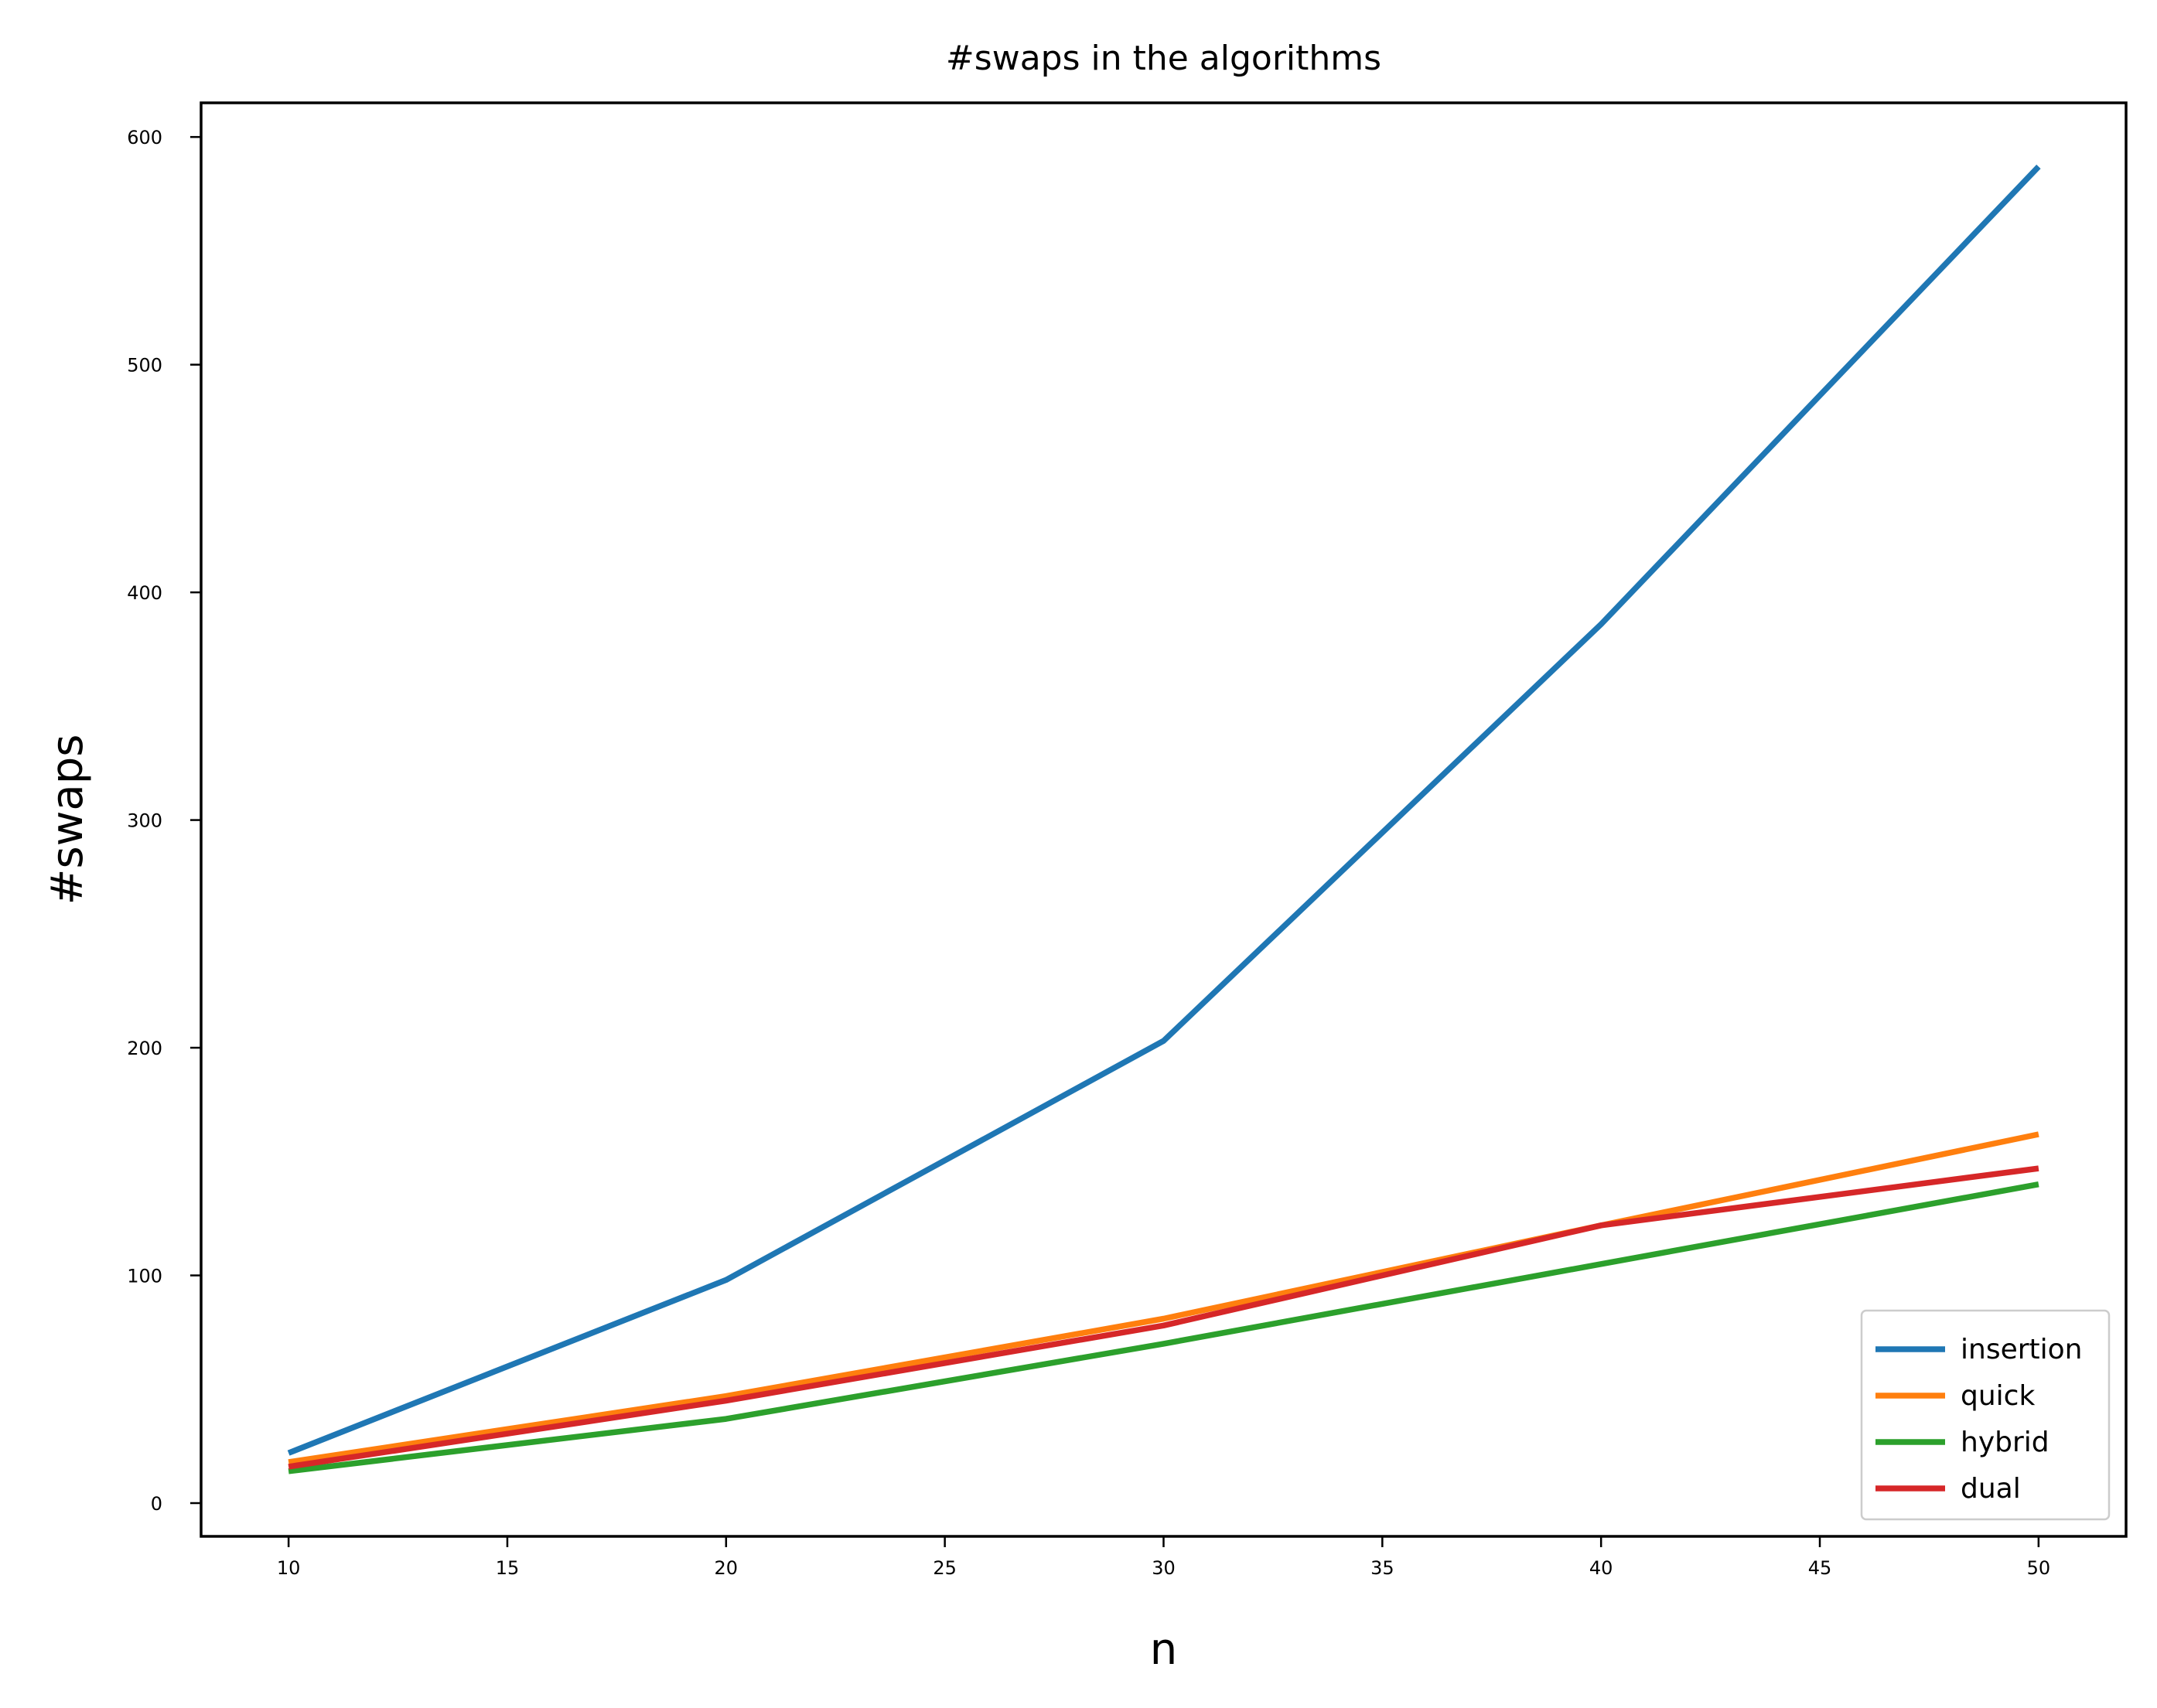 Image resolution: width=2157 pixels, height=1708 pixels. What do you see at coordinates (144, 821) in the screenshot?
I see `y-tick-label: 300` at bounding box center [144, 821].